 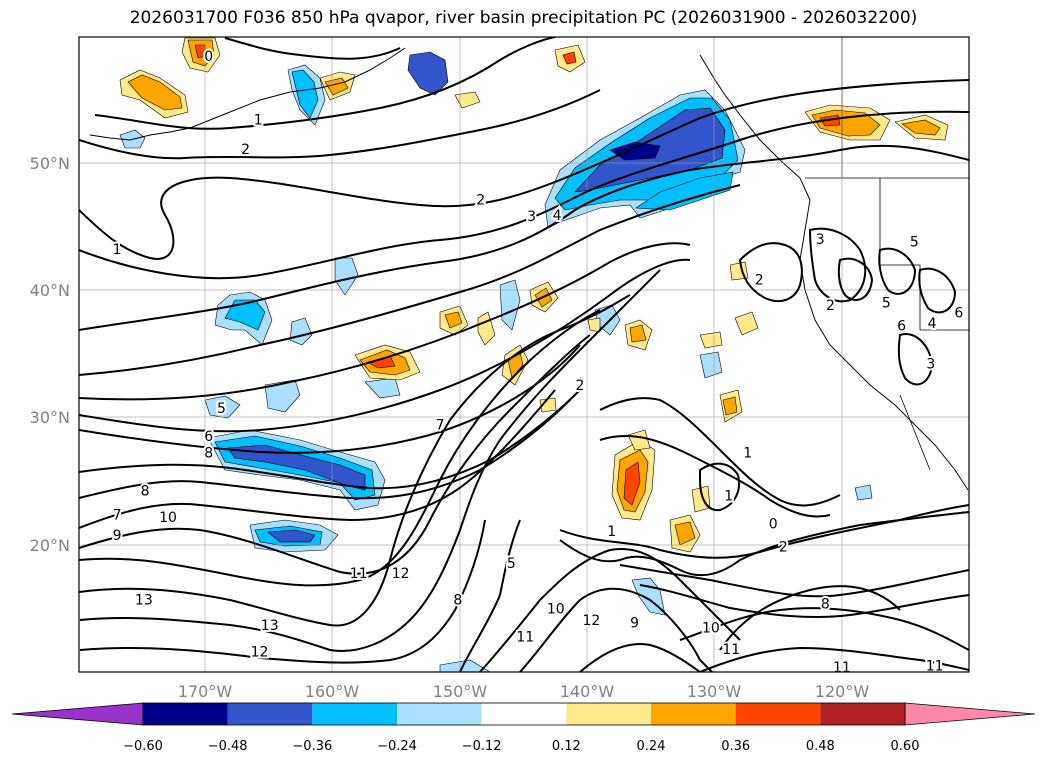 What do you see at coordinates (460, 691) in the screenshot?
I see `lon-label-150w: 150°W` at bounding box center [460, 691].